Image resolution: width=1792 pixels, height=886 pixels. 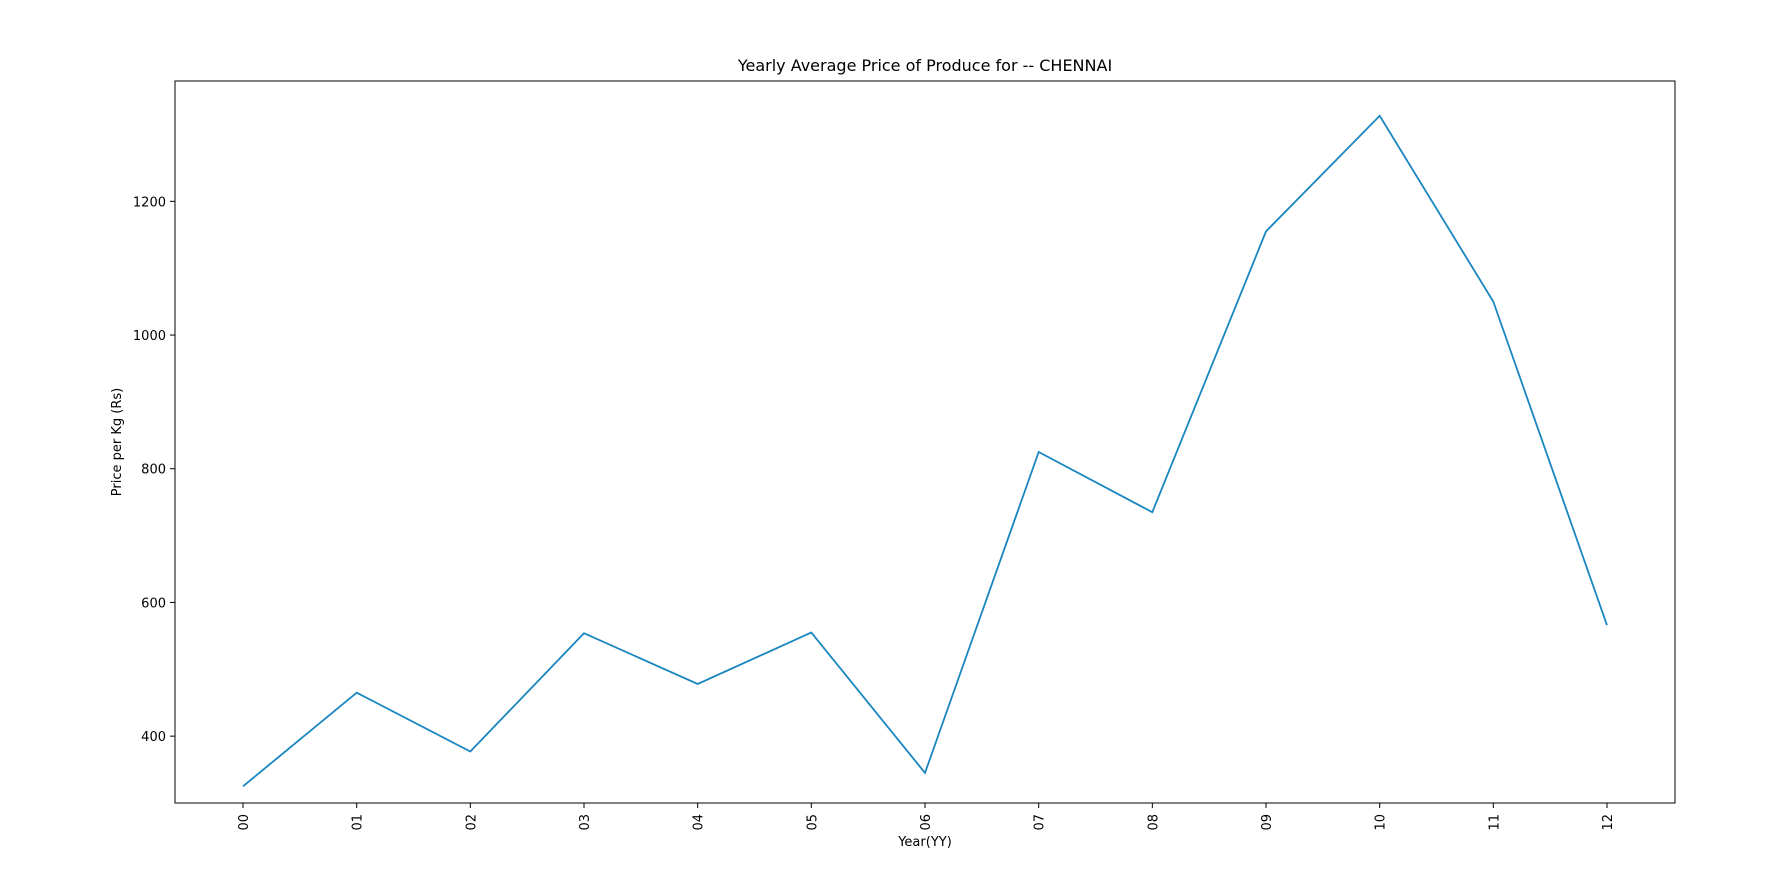 I want to click on x-tick-label: 07, so click(x=1040, y=822).